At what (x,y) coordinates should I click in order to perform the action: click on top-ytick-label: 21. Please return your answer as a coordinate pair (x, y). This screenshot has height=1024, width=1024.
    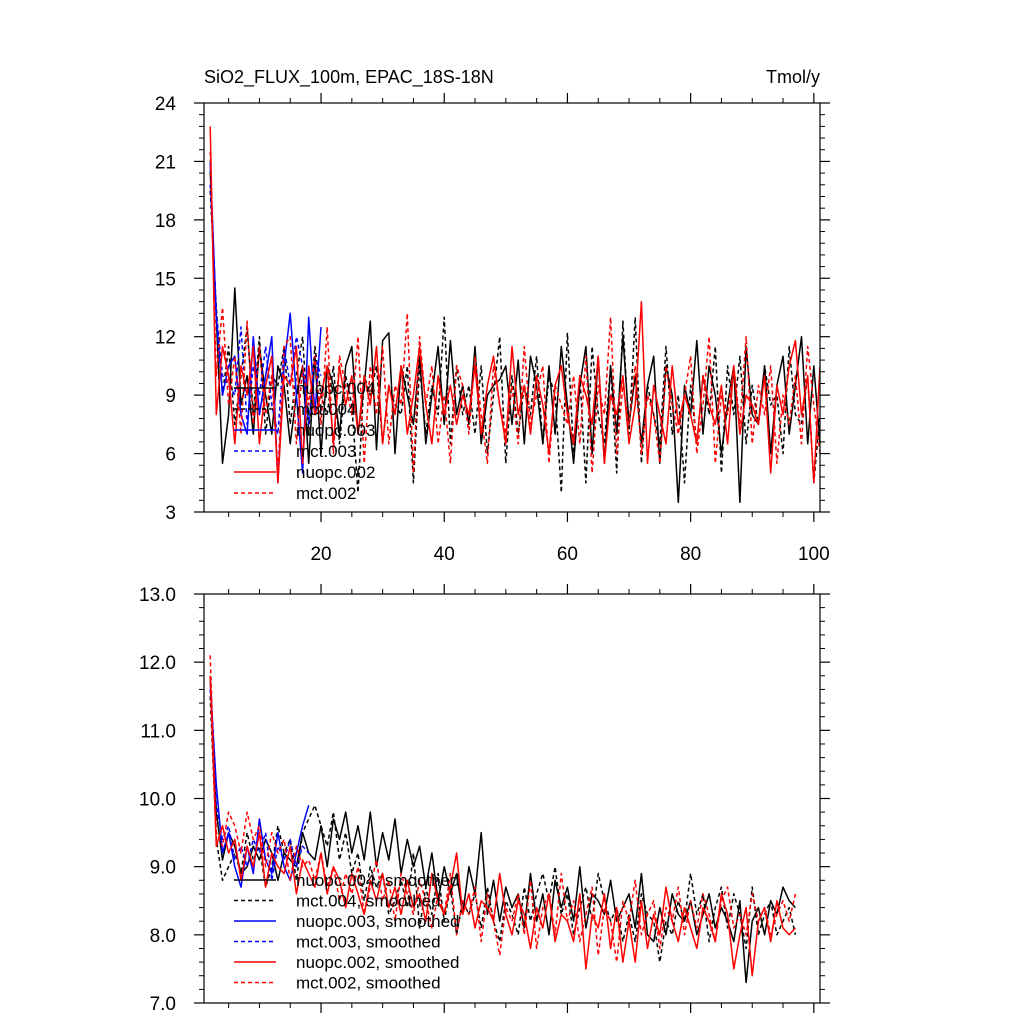
    Looking at the image, I should click on (165, 162).